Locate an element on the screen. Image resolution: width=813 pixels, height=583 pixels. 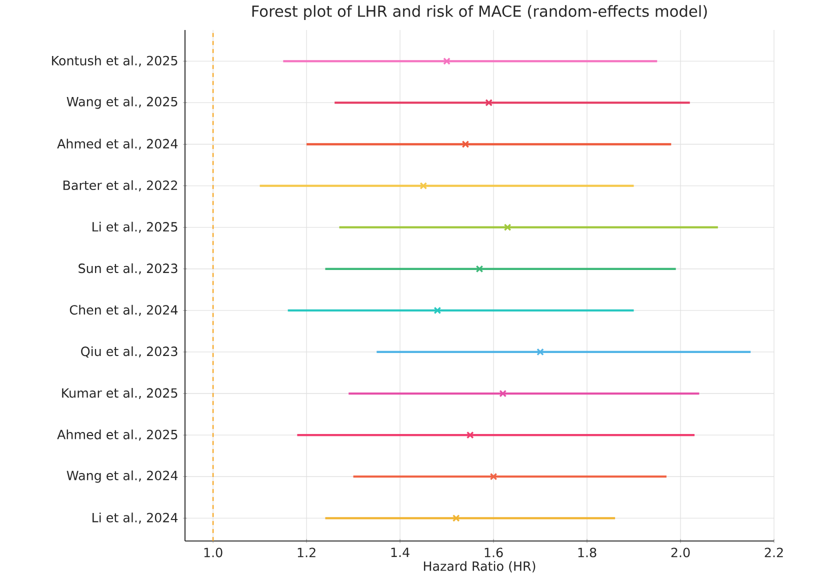
chart-title: Forest plot of LHR and risk of MACE (random-effects model) is located at coordinates (479, 12).